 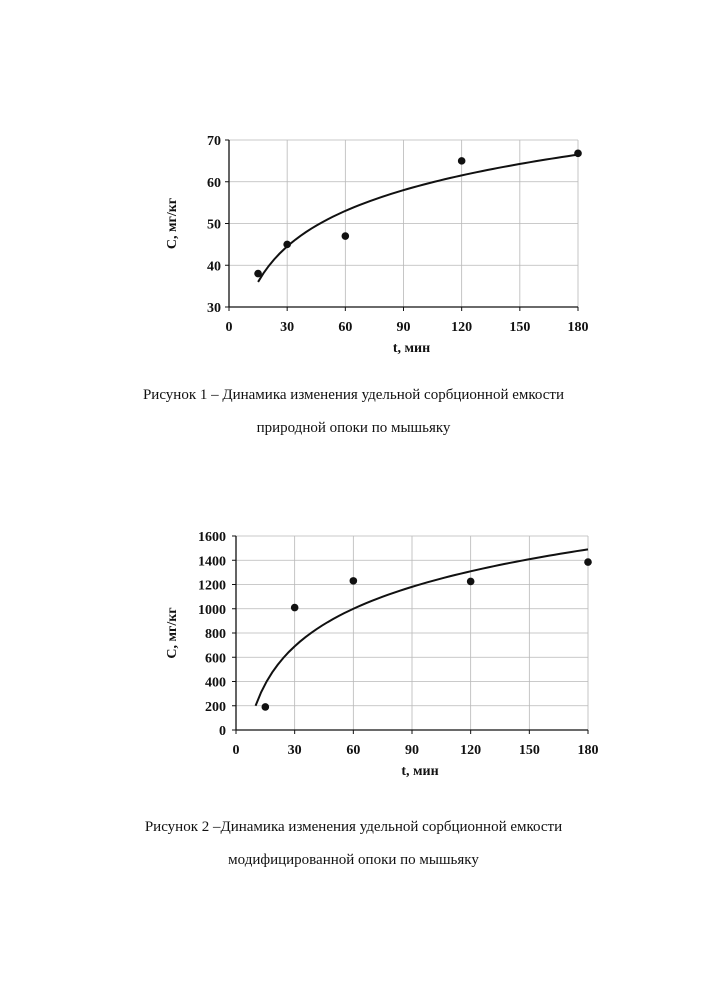 What do you see at coordinates (212, 561) in the screenshot?
I see `y-tick-label: 1400` at bounding box center [212, 561].